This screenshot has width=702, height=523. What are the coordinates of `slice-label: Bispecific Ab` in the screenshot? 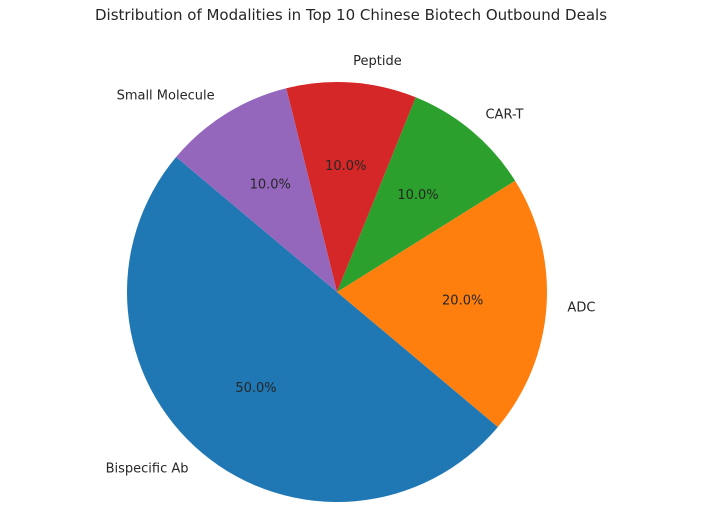 It's located at (147, 468).